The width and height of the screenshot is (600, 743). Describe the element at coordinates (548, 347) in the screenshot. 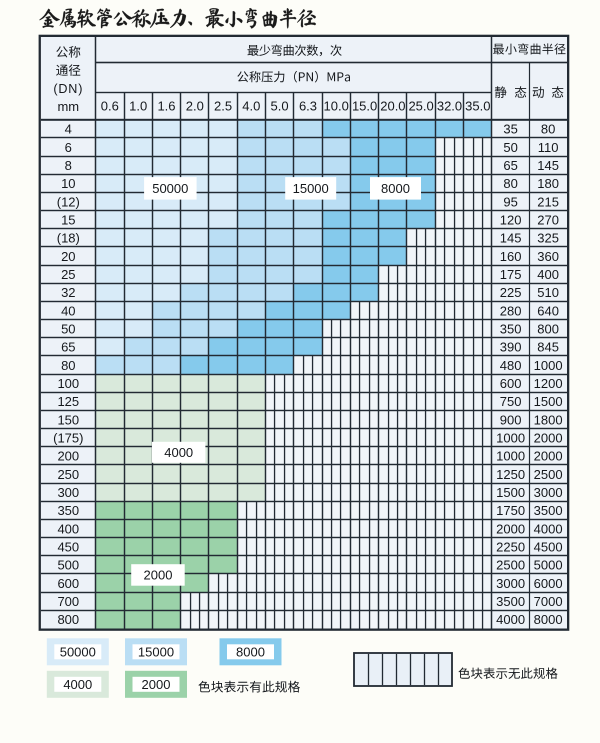

I see `svg-text: 845` at that location.